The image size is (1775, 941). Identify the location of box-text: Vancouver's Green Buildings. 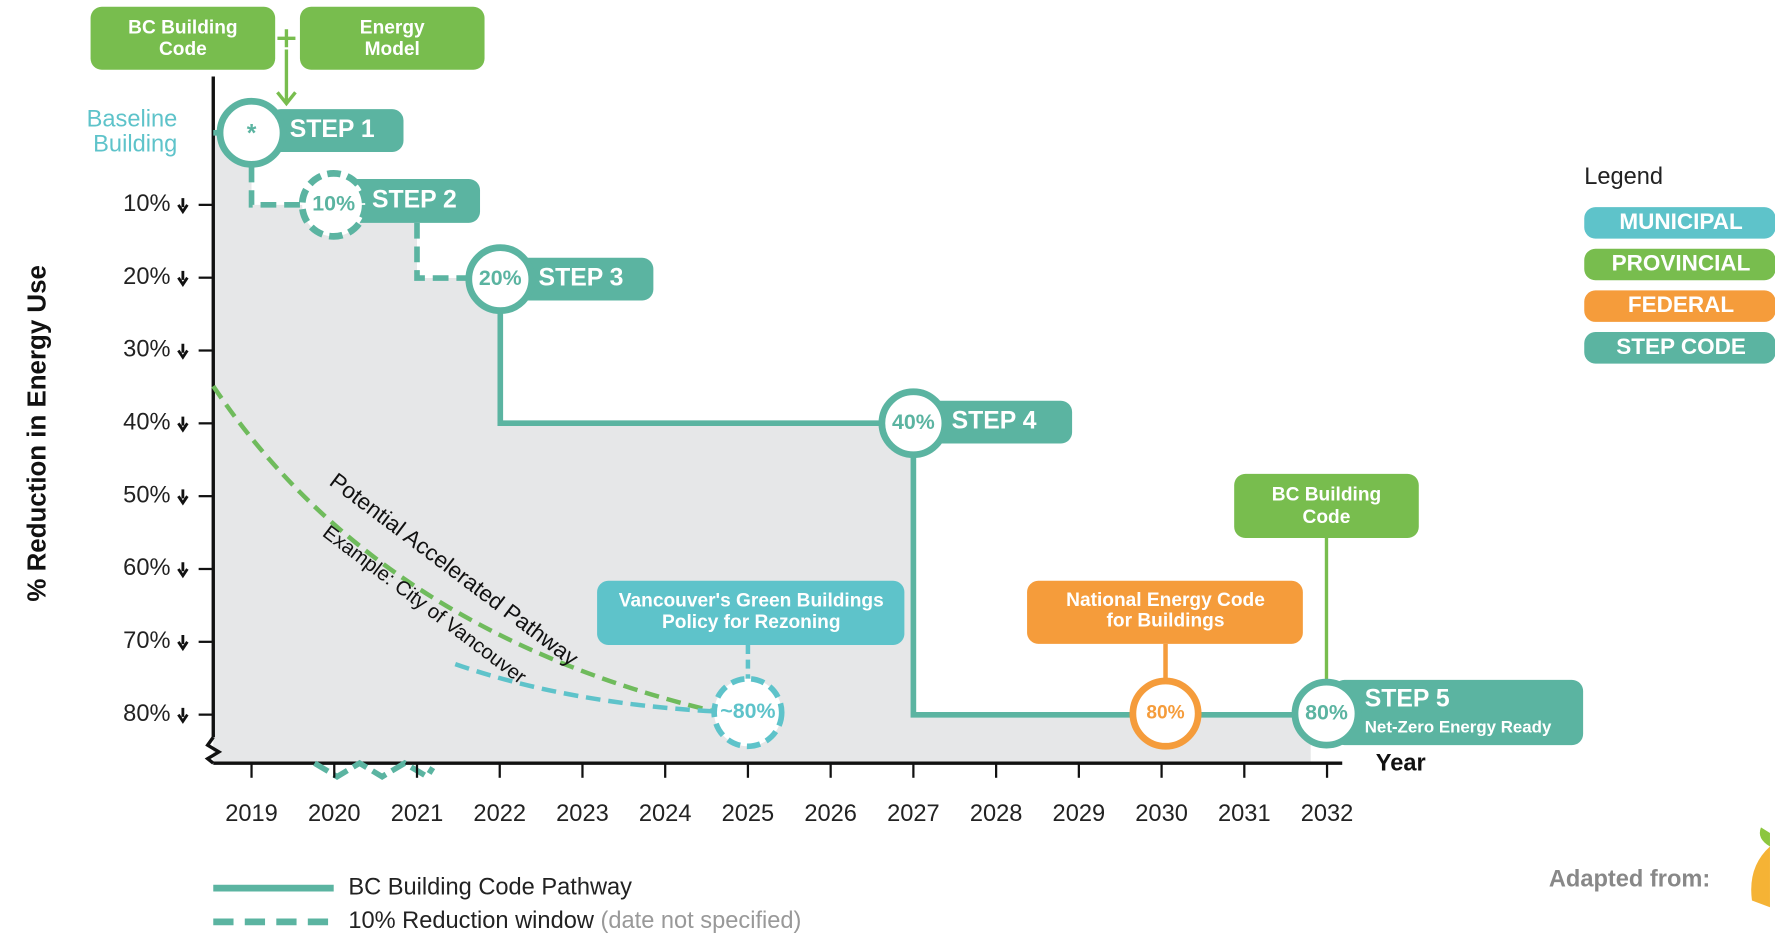
(751, 601).